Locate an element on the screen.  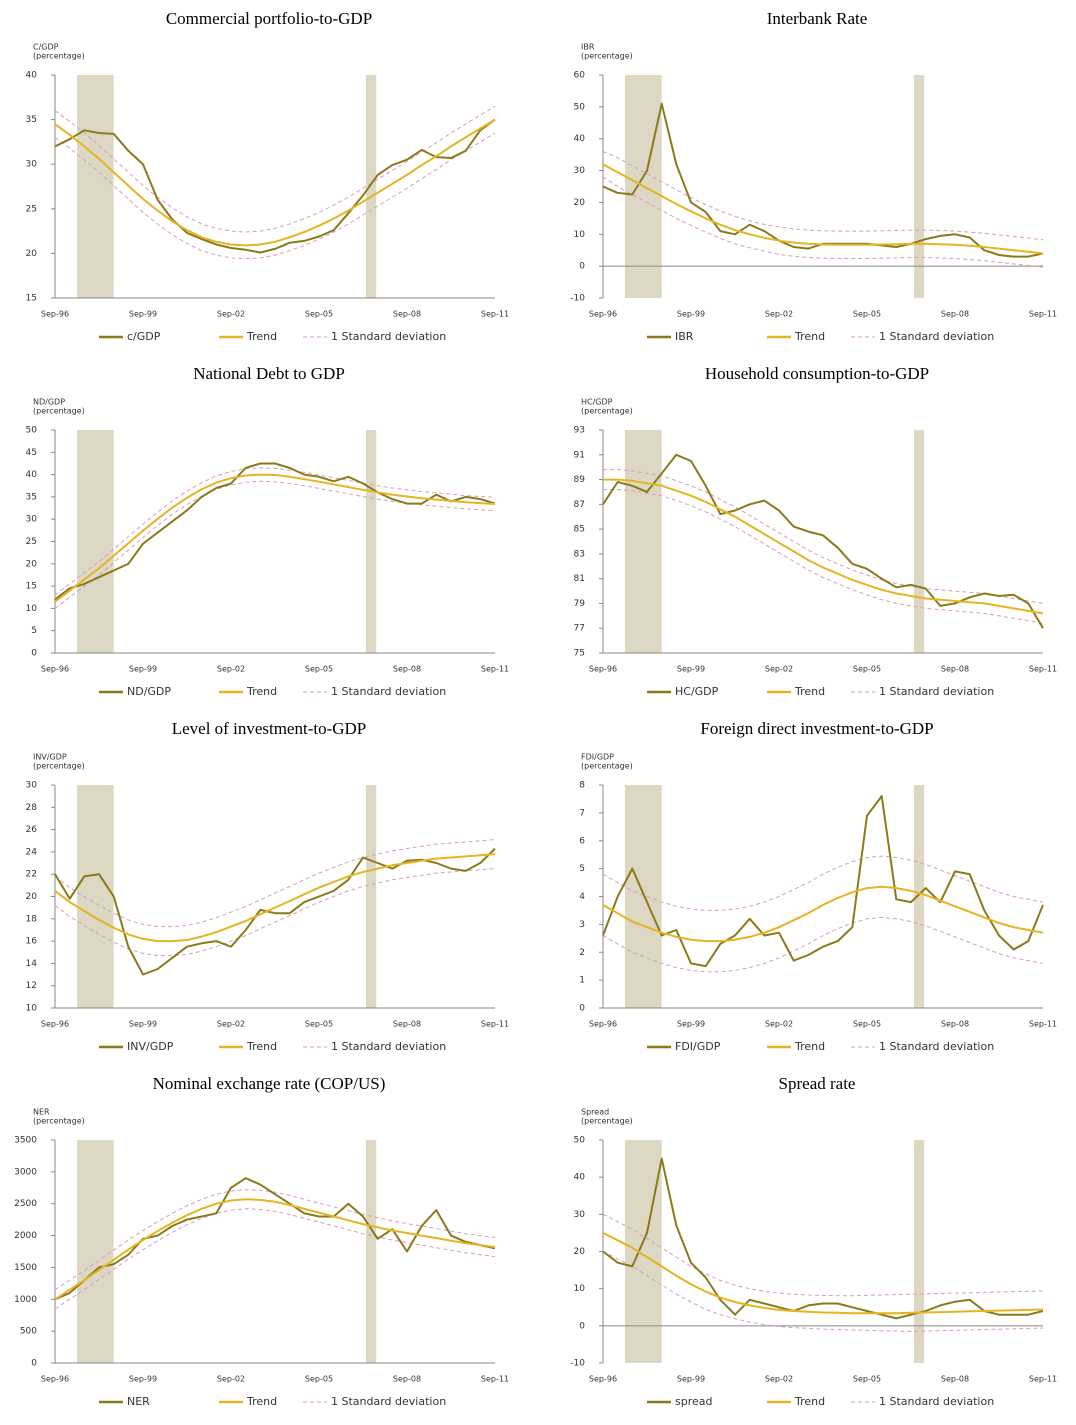
y-tick-label: 83 is located at coordinates (579, 554).